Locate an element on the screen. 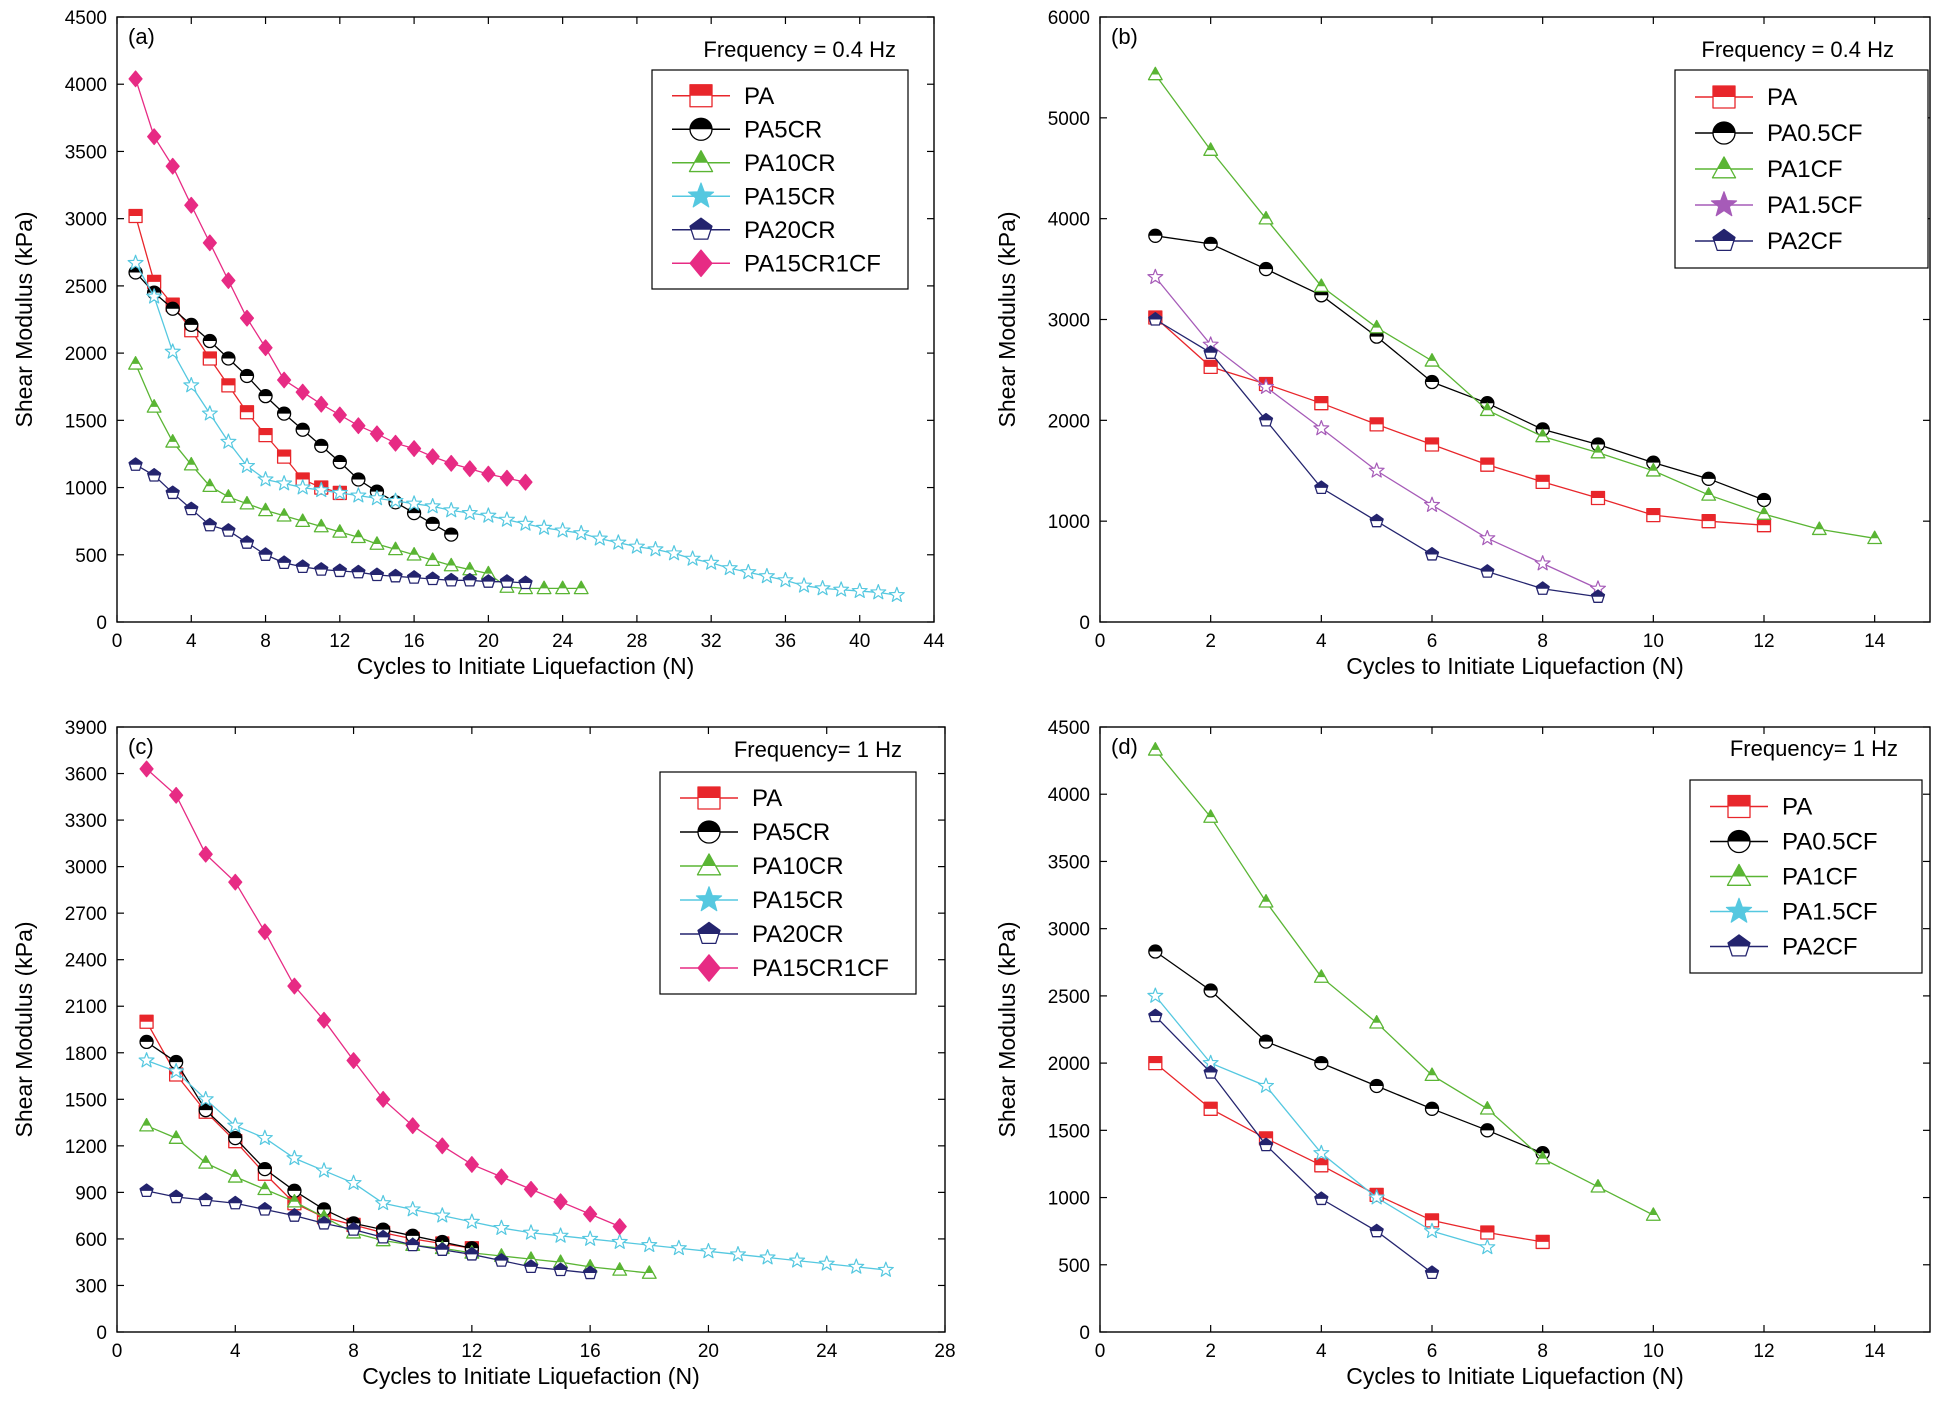 This screenshot has height=1413, width=1934. y-tick-label: 3500 is located at coordinates (86, 152).